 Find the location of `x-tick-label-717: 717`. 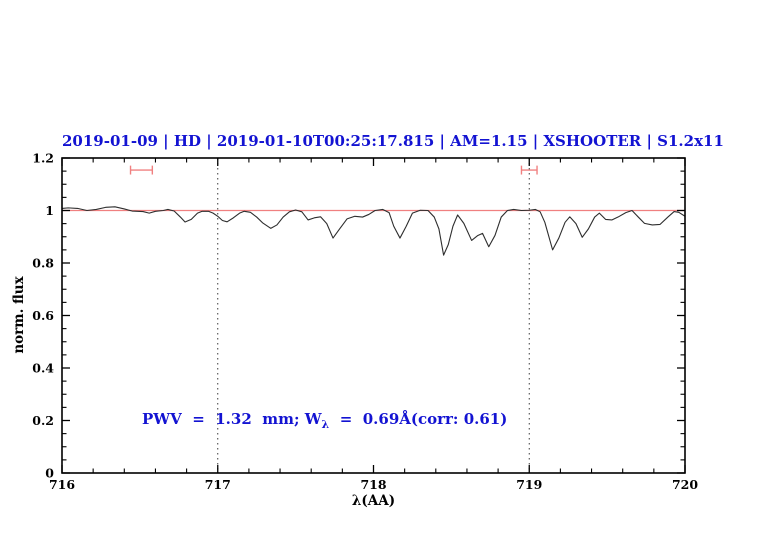

x-tick-label-717: 717 is located at coordinates (218, 484).